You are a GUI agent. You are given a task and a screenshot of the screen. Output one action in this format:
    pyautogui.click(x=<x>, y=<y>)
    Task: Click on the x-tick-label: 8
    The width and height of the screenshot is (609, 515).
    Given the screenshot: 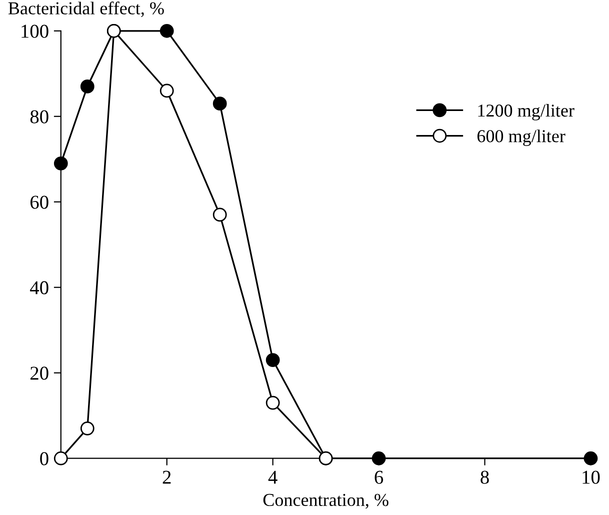 What is the action you would take?
    pyautogui.click(x=484, y=477)
    